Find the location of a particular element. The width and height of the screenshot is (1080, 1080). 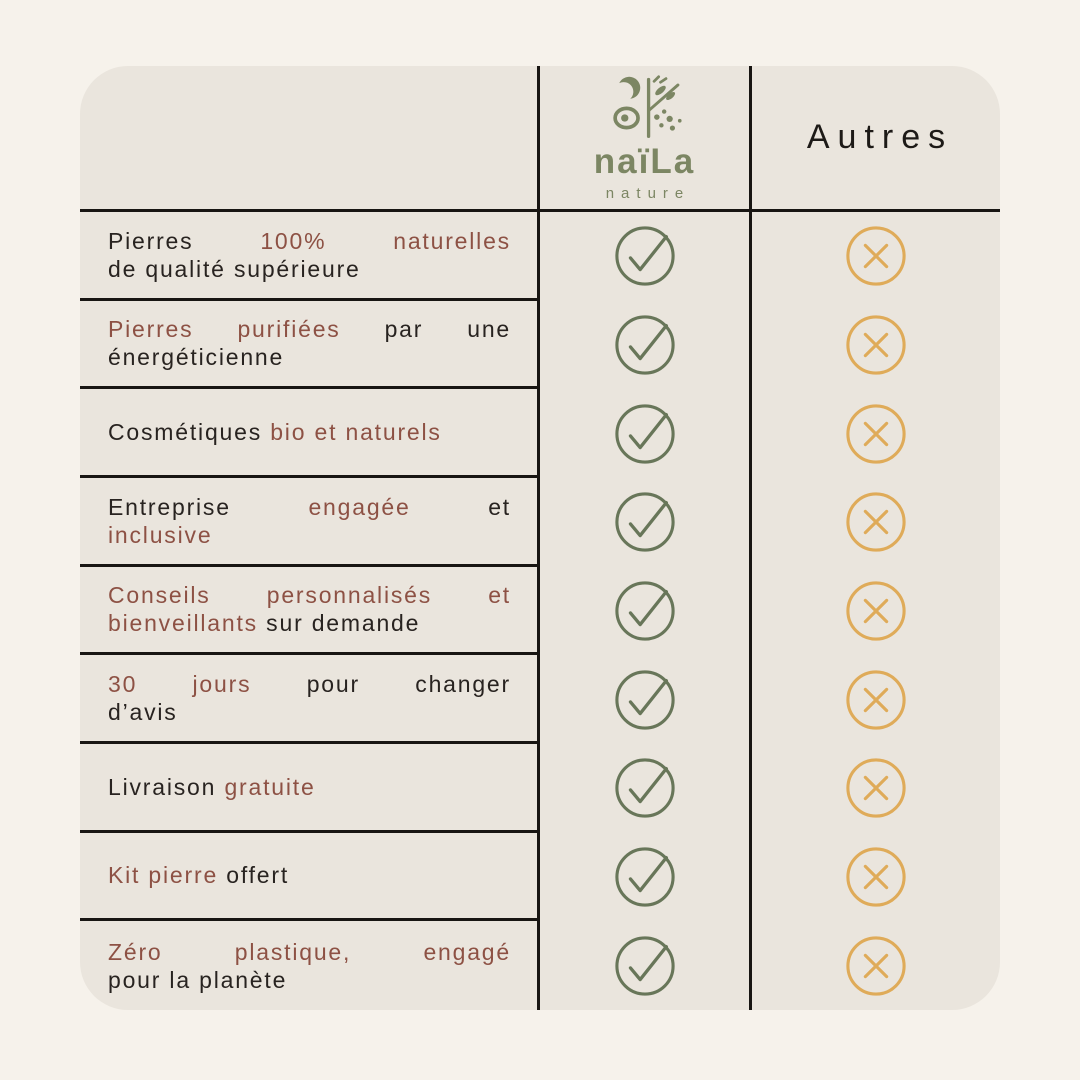

eye-icon is located at coordinates (627, 117).